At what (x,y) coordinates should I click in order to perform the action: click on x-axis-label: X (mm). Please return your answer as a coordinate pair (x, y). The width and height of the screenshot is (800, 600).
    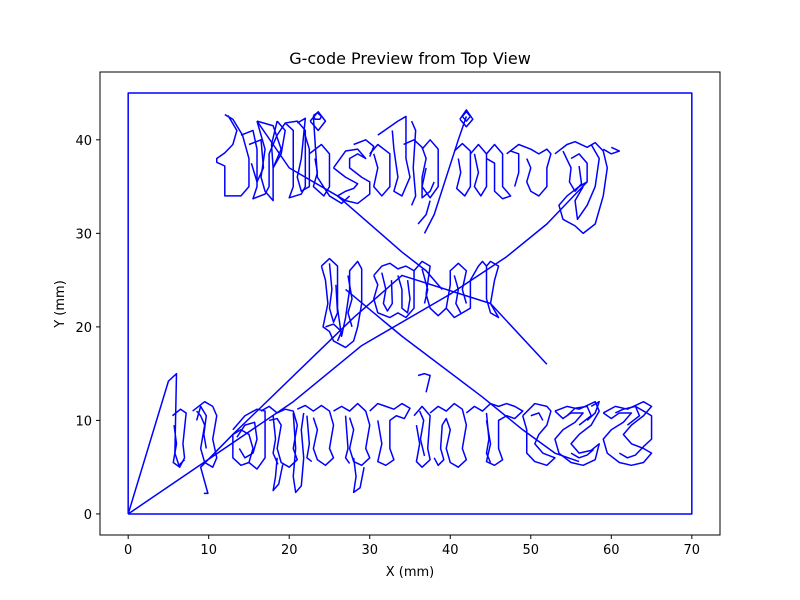
    Looking at the image, I should click on (410, 572).